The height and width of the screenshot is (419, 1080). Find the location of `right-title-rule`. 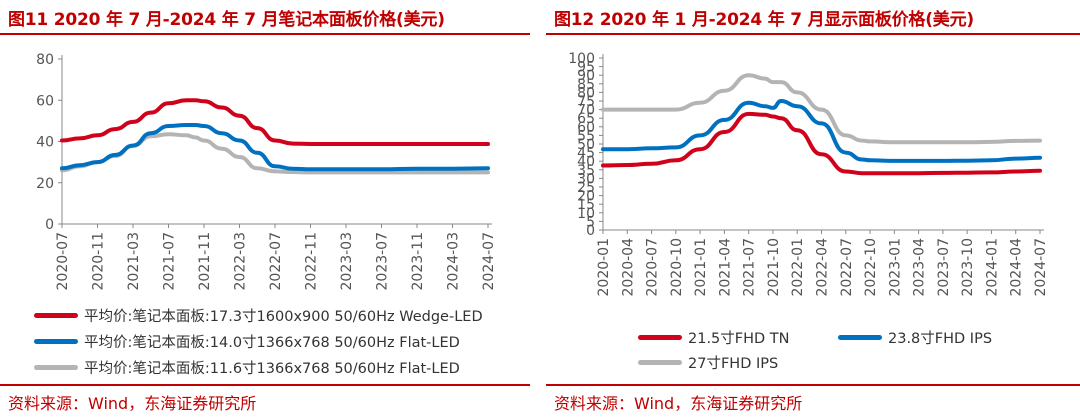

right-title-rule is located at coordinates (813, 34).